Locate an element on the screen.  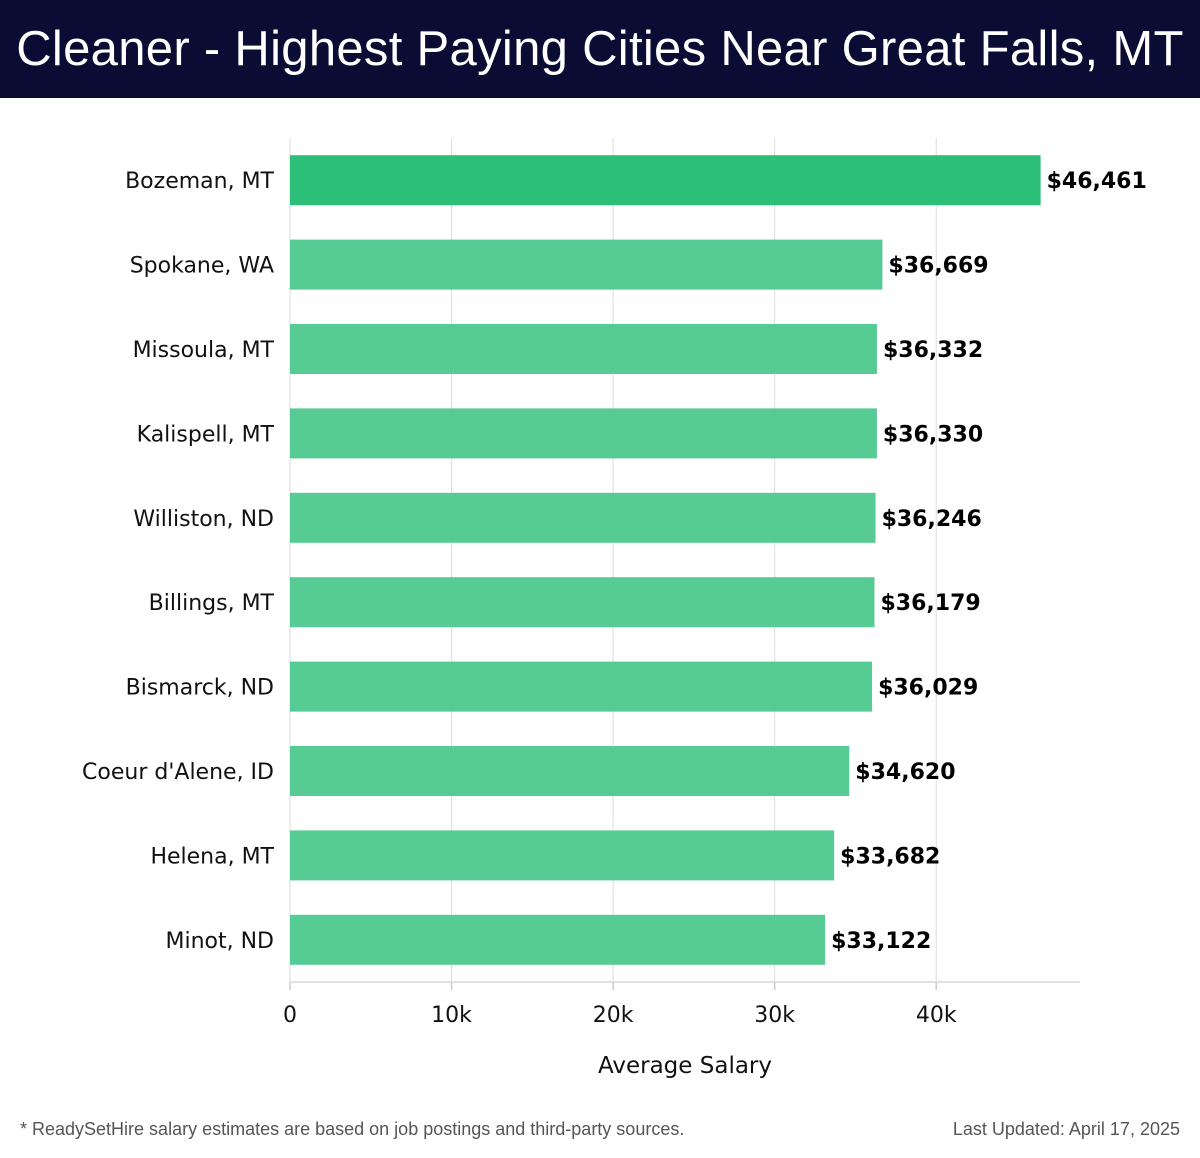
y-tick-label: Kalispell, MT is located at coordinates (206, 434).